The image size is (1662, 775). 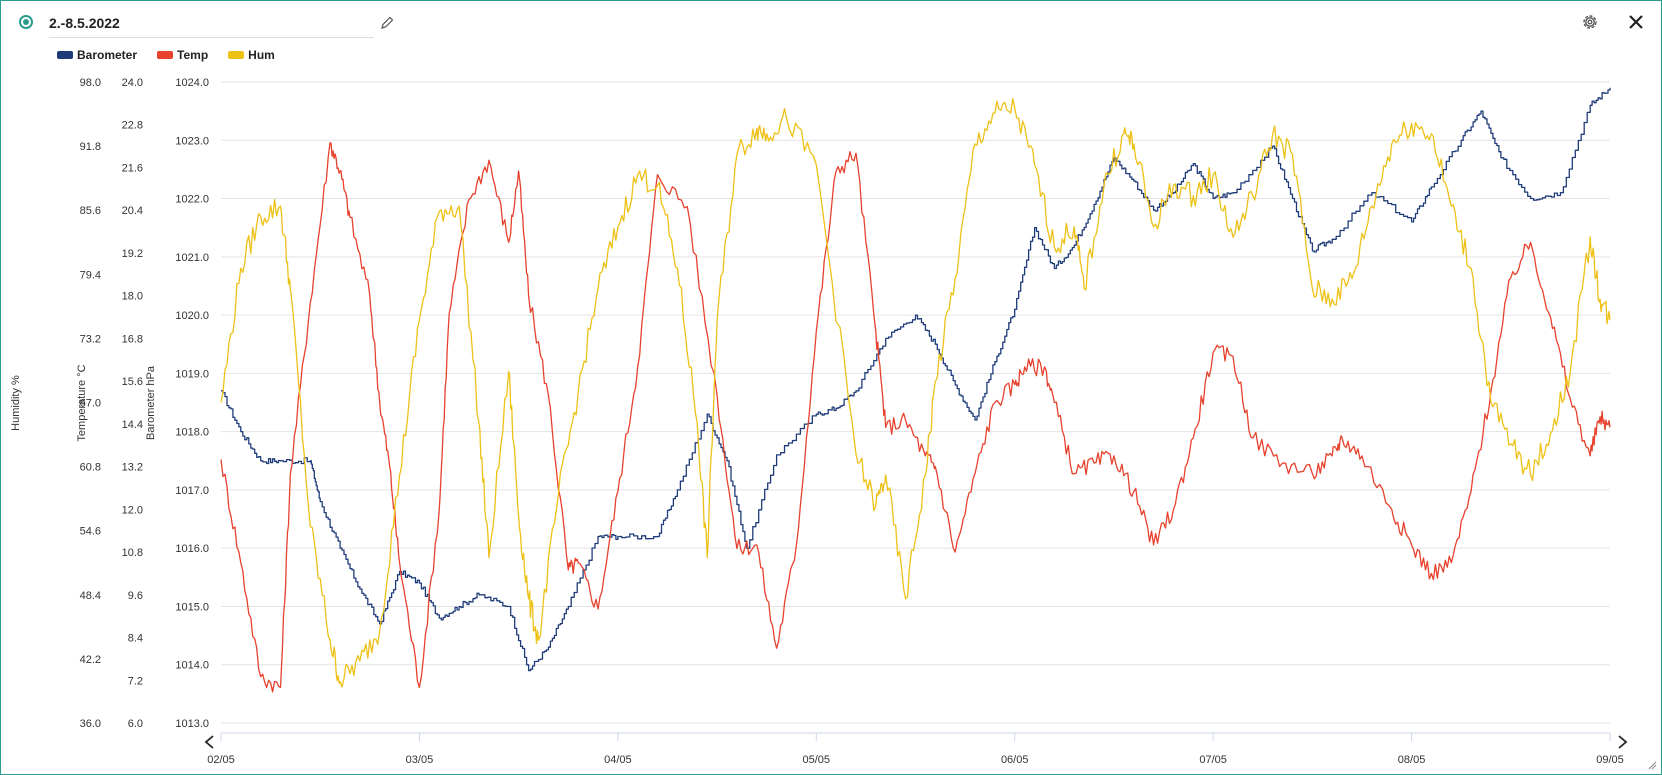 What do you see at coordinates (90, 83) in the screenshot?
I see `y-tick-label: 98.0` at bounding box center [90, 83].